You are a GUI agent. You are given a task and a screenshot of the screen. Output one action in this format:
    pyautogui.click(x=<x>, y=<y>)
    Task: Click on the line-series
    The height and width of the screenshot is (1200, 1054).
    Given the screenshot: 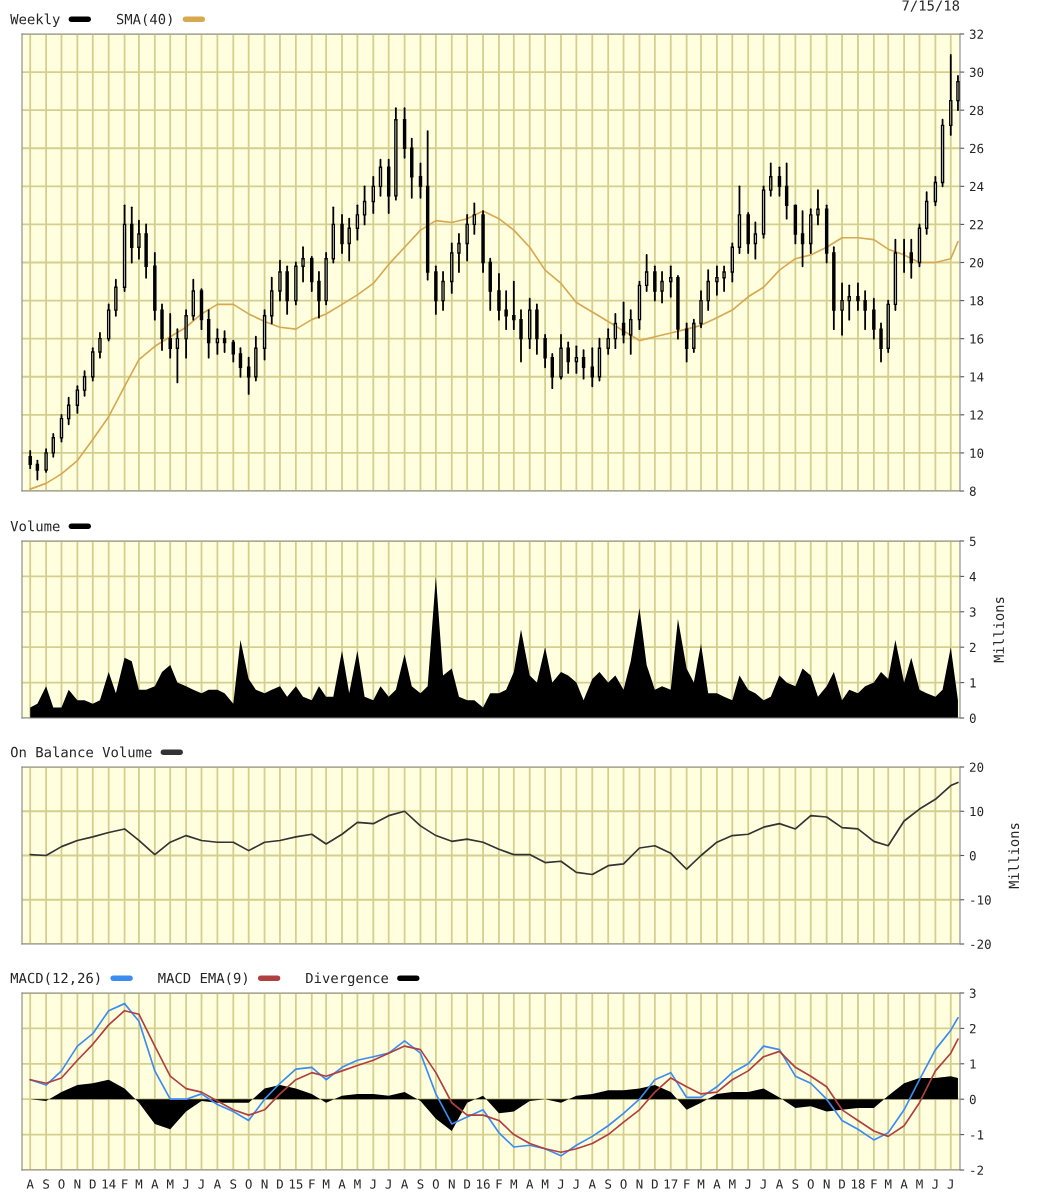 What is the action you would take?
    pyautogui.click(x=494, y=828)
    